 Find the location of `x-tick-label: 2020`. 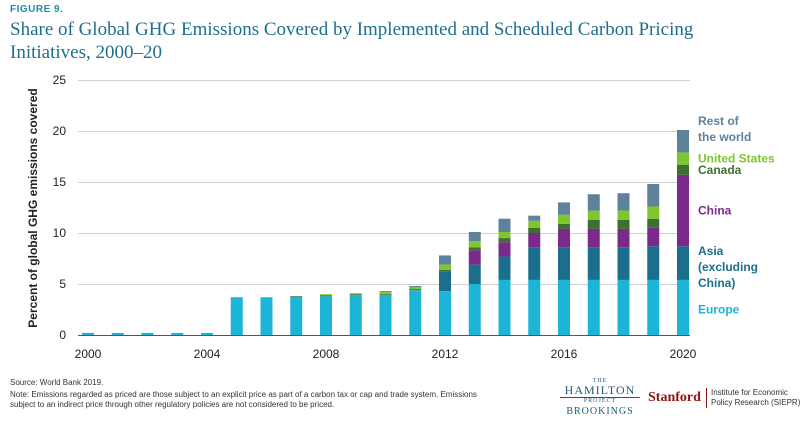

x-tick-label: 2020 is located at coordinates (683, 354).